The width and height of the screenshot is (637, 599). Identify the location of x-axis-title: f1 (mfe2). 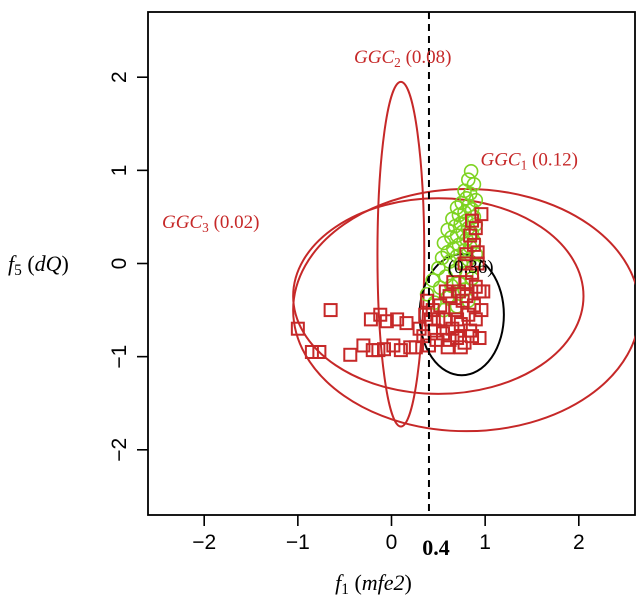
(373, 584).